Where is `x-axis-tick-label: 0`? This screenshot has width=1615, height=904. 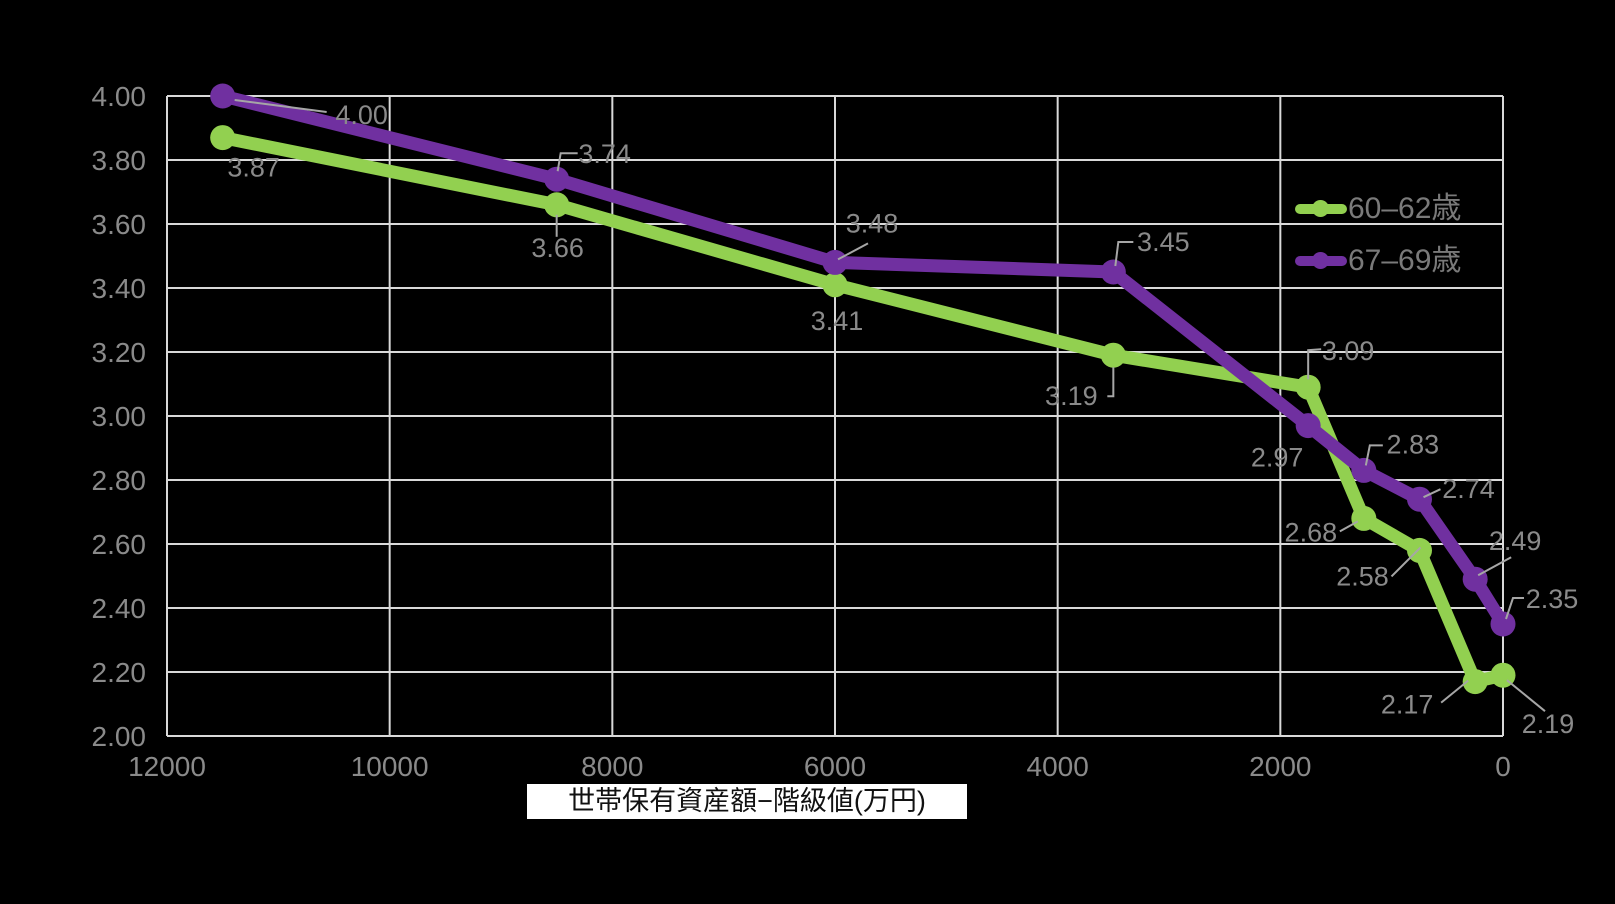
x-axis-tick-label: 0 is located at coordinates (1503, 766).